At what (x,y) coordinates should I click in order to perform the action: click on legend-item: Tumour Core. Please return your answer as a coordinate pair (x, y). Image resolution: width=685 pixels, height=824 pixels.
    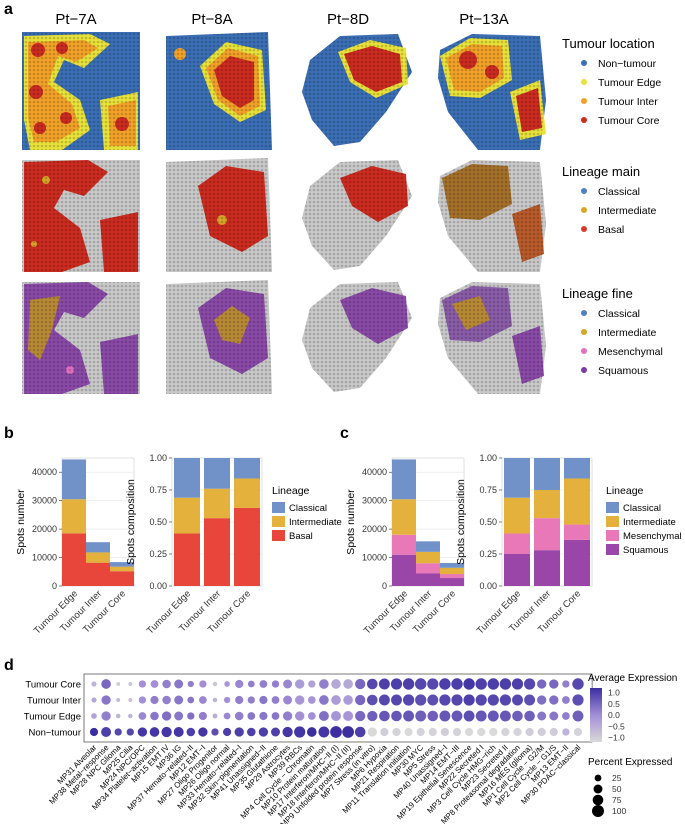
    Looking at the image, I should click on (629, 121).